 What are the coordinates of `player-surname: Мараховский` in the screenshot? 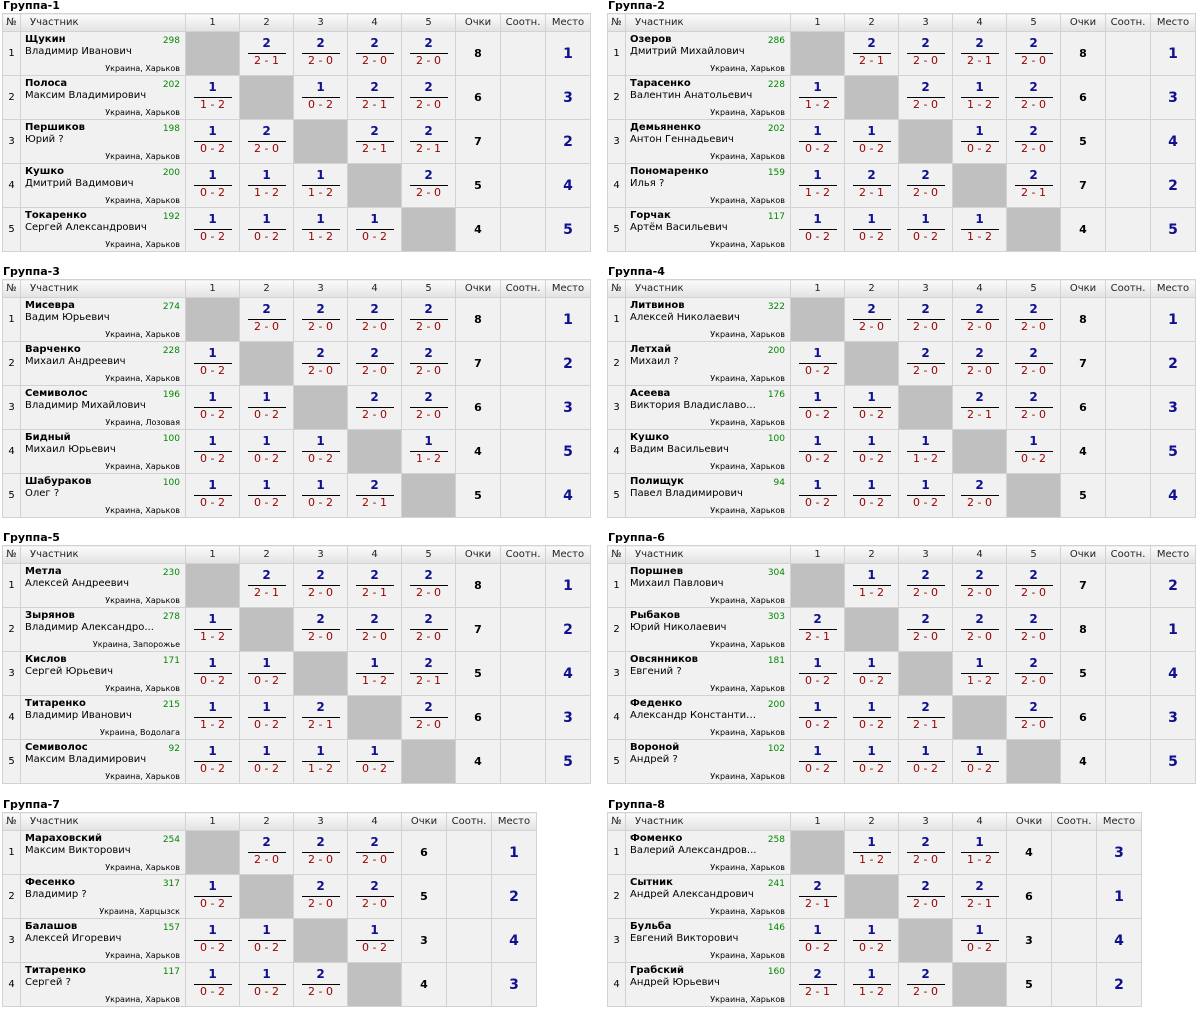 It's located at (63, 838).